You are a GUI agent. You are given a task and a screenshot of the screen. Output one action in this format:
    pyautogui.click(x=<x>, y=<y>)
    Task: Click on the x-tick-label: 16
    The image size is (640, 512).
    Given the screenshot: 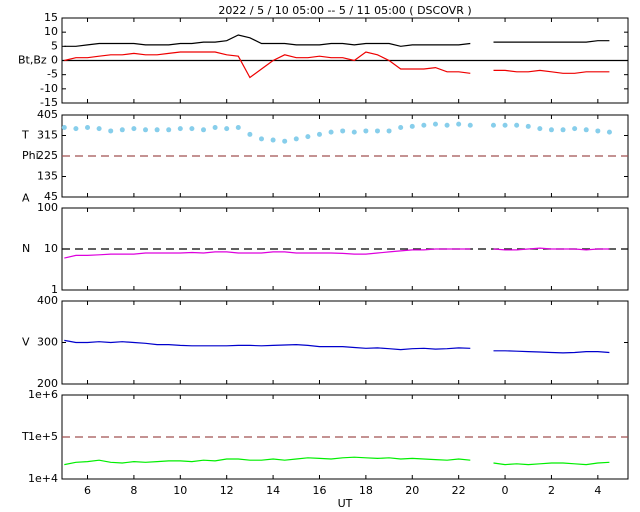 What is the action you would take?
    pyautogui.click(x=319, y=490)
    